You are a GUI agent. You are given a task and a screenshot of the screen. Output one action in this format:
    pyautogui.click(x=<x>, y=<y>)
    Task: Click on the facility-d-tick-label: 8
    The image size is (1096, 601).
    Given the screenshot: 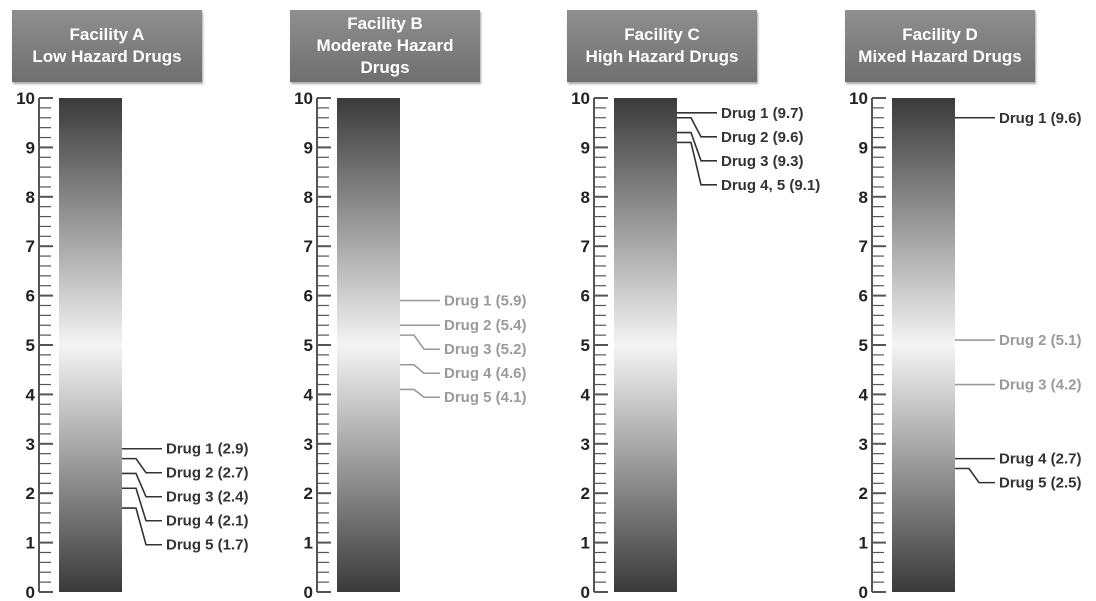 What is the action you would take?
    pyautogui.click(x=863, y=197)
    